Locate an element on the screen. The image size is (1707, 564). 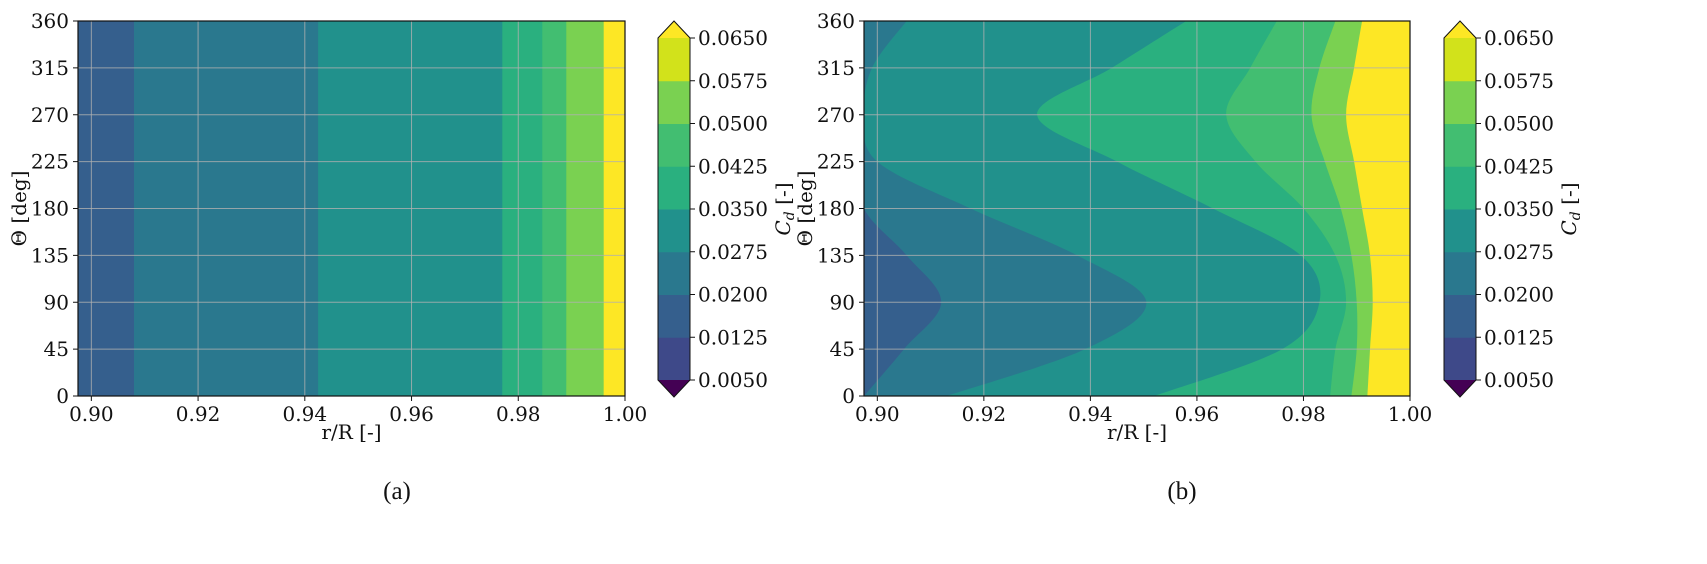
panel-caption: (a) is located at coordinates (397, 491).